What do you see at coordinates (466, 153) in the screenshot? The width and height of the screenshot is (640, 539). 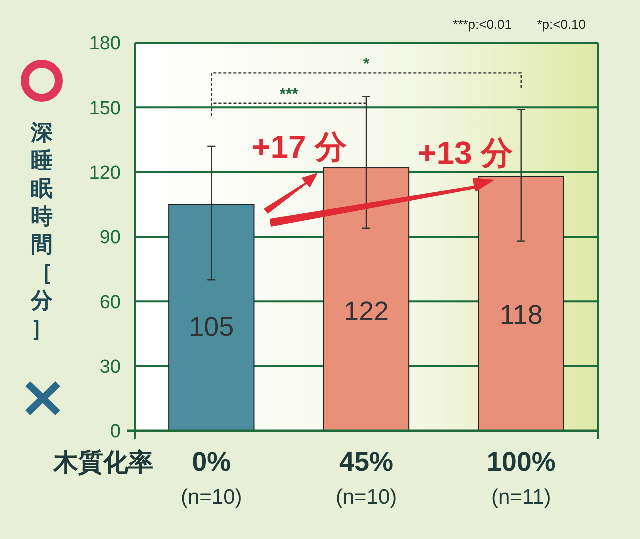 I see `annotation: +13 分` at bounding box center [466, 153].